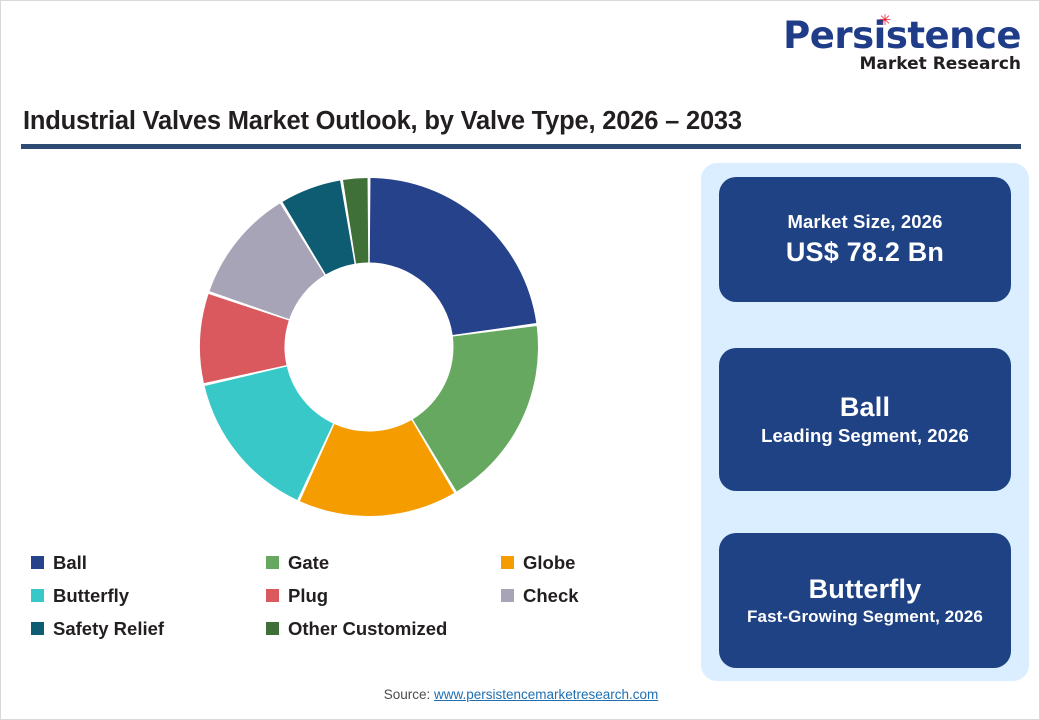 The width and height of the screenshot is (1040, 720). I want to click on company-logo: Persistence ✳ Market Research, so click(902, 42).